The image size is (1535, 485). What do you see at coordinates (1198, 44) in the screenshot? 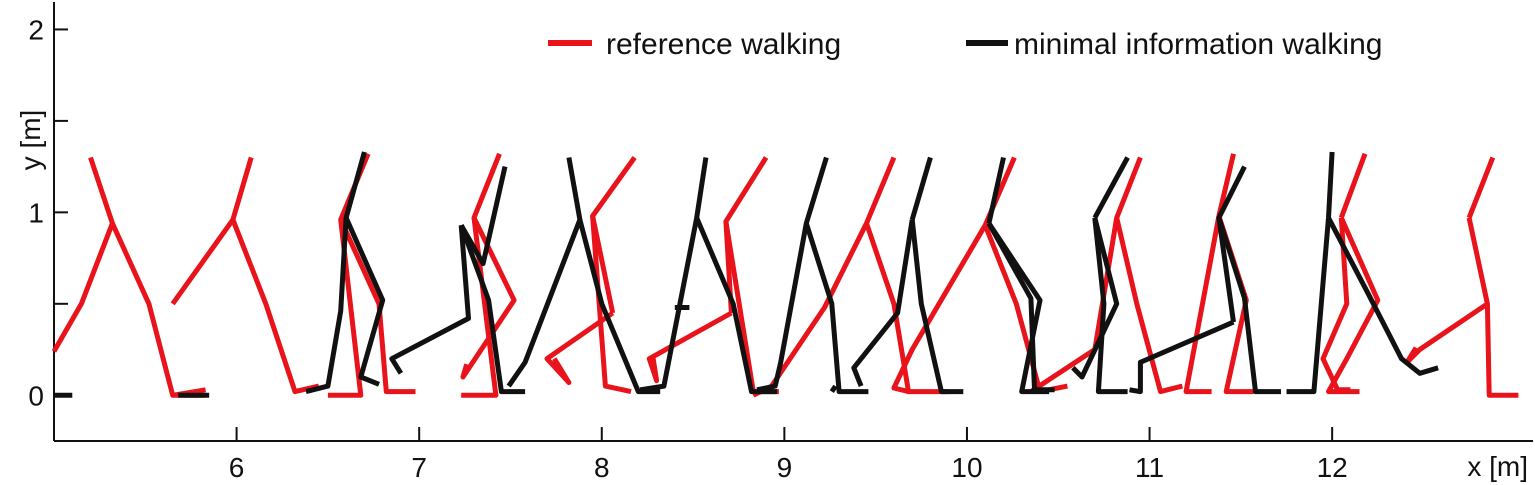
I see `legend-label-minimal: minimal information walking` at bounding box center [1198, 44].